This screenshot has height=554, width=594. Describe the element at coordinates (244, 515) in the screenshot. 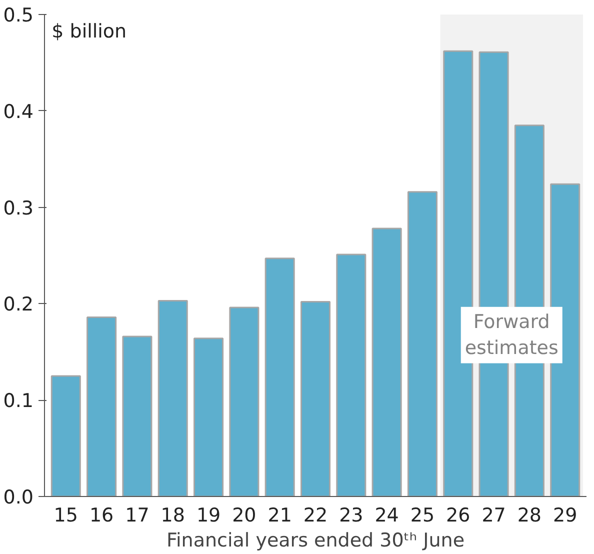

I see `x-tick-label: 20` at that location.